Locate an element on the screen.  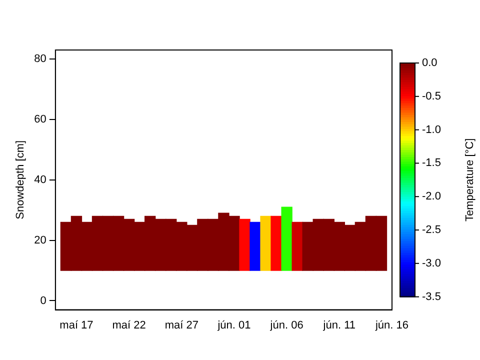
color-bar-label: -3.0 is located at coordinates (431, 263).